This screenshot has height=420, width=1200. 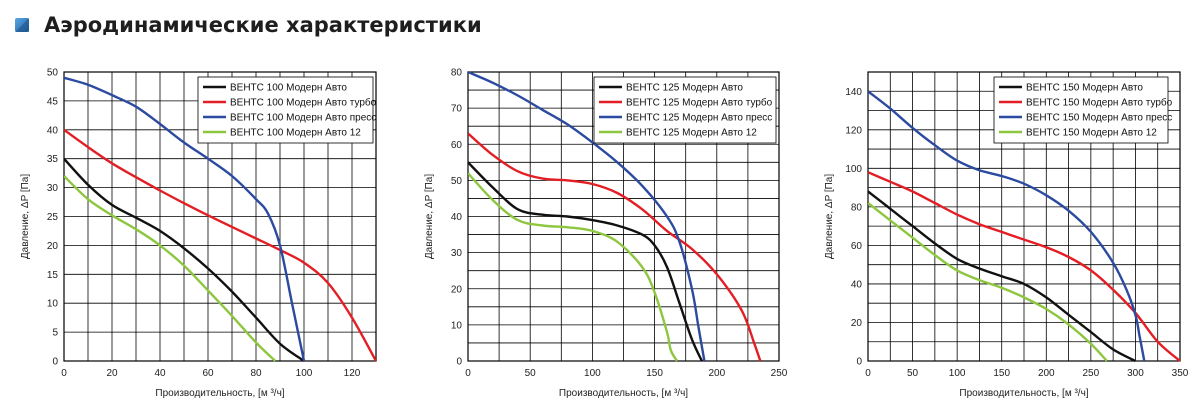 I want to click on y-tick-label: 70, so click(x=457, y=109).